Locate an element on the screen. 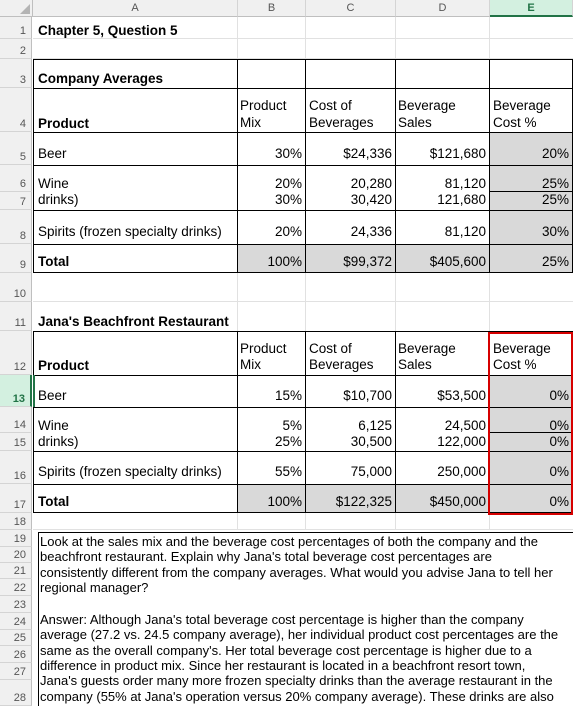  row-header-14: 14 is located at coordinates (16, 420).